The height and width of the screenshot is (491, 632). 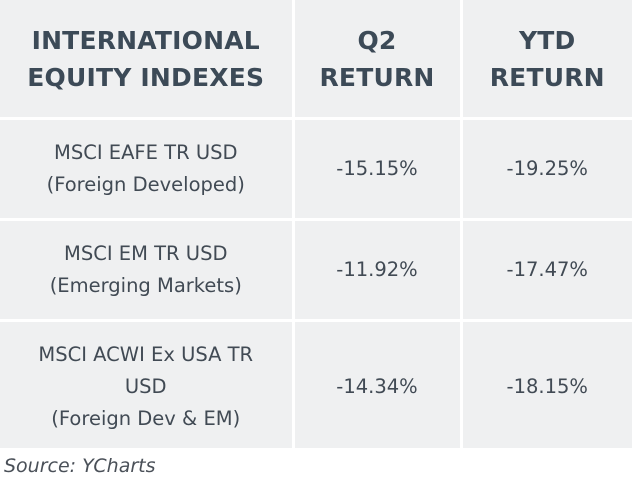 I want to click on header-index-name: INTERNATIONAL EQUITY INDEXES, so click(x=147, y=60).